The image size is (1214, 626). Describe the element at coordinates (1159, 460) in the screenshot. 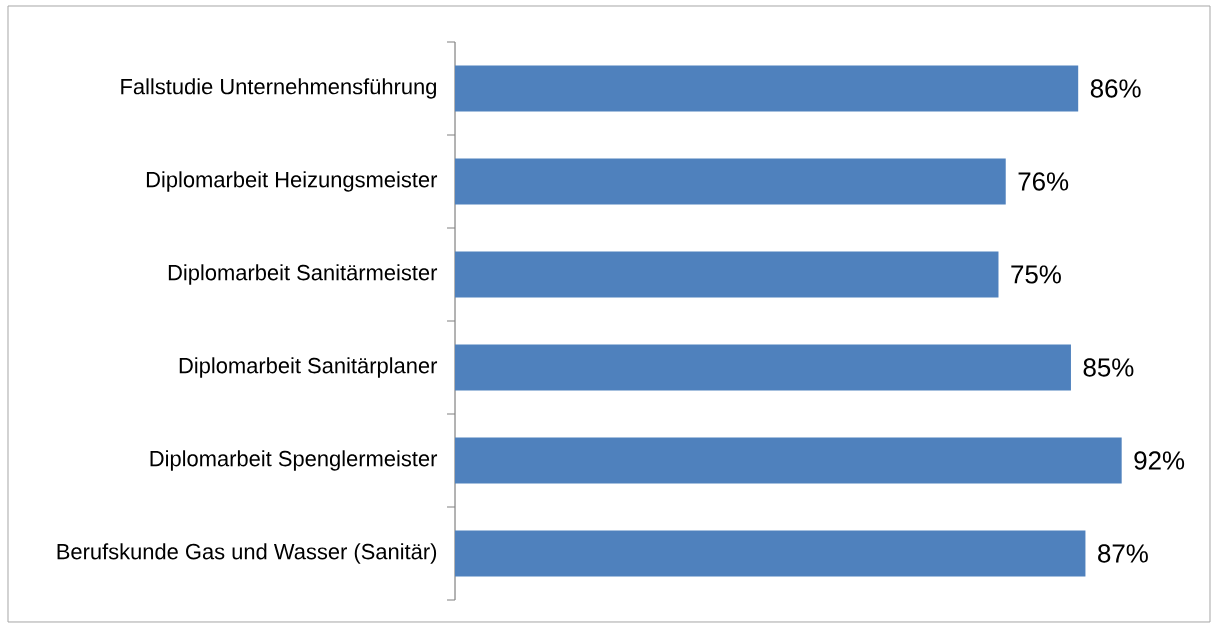

I see `data-label: 92%` at that location.